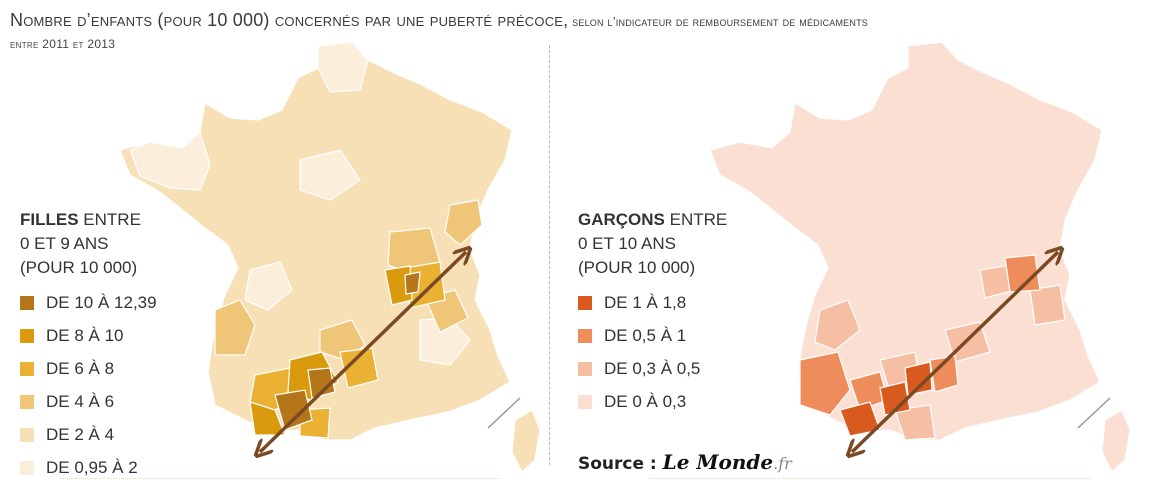 The image size is (1152, 488). Describe the element at coordinates (88, 434) in the screenshot. I see `legend-item: DE 2 À 4` at that location.